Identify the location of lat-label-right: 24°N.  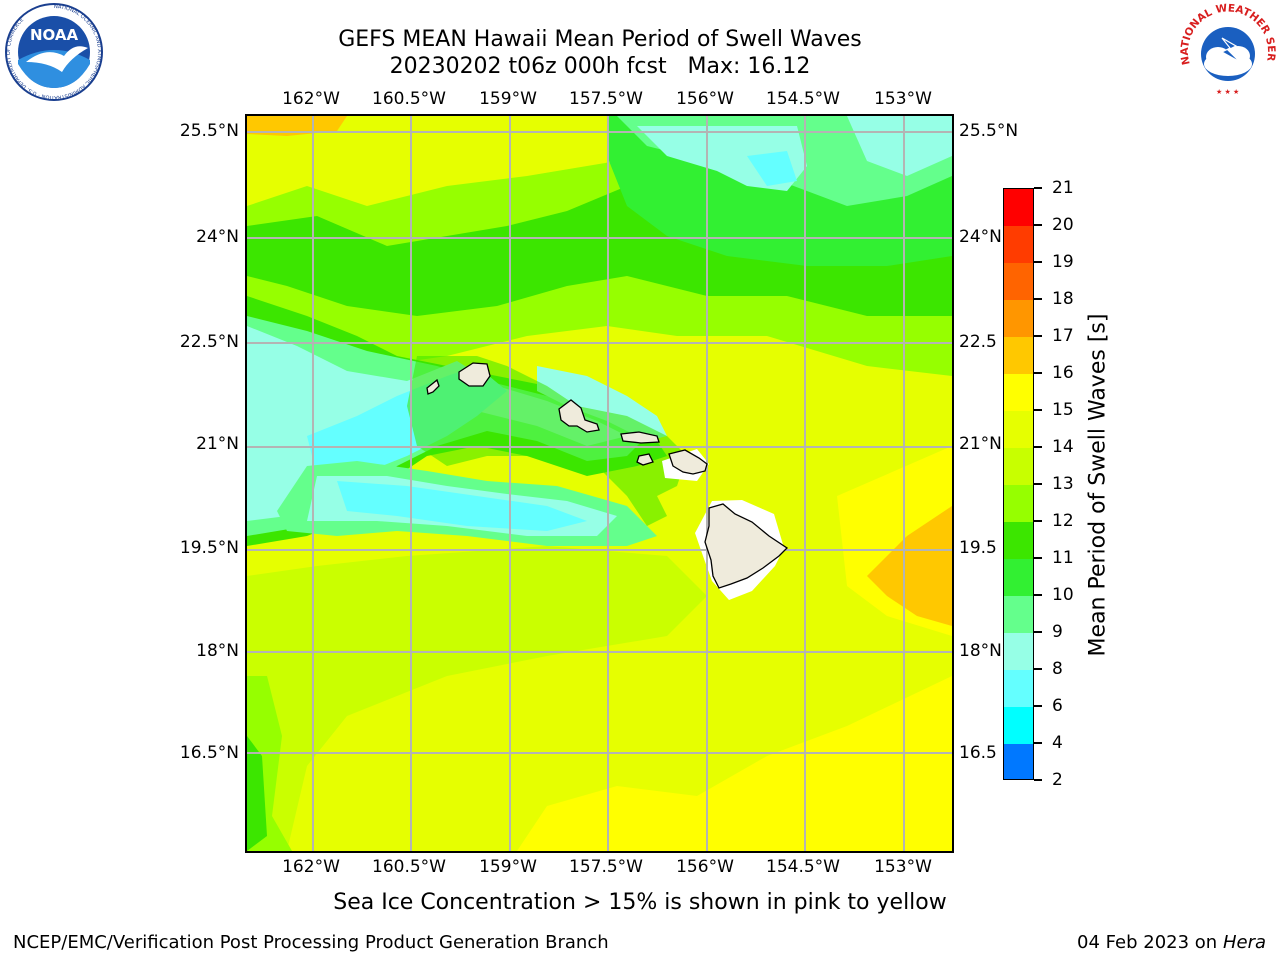
(980, 237).